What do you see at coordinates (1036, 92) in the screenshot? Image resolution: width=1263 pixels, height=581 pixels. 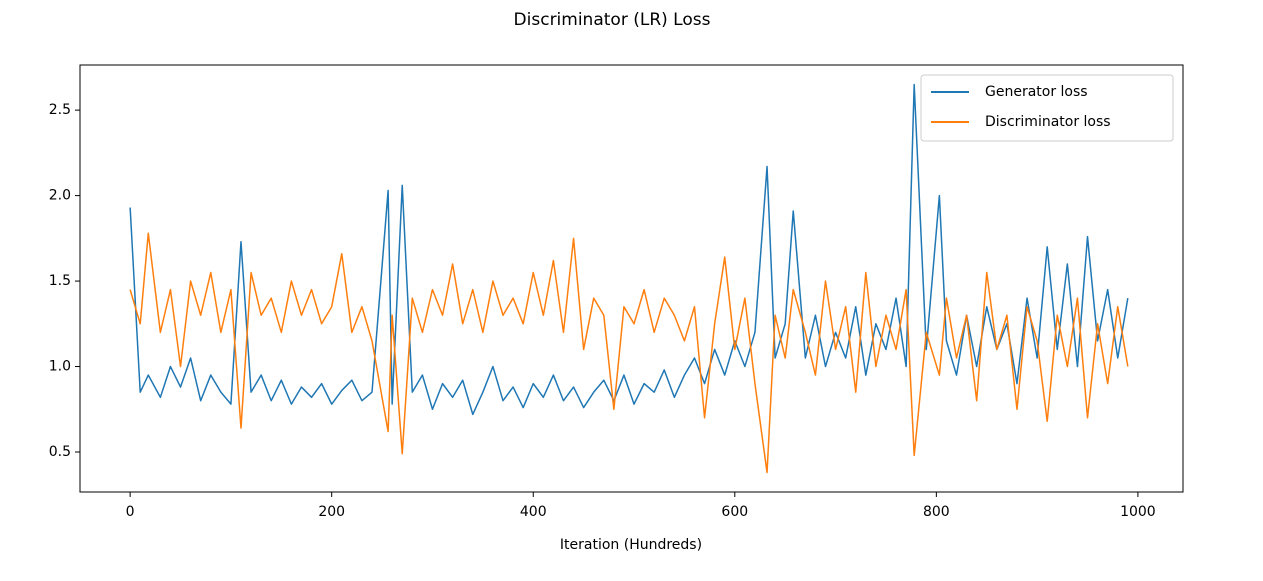 I see `legend-label: Generator loss` at bounding box center [1036, 92].